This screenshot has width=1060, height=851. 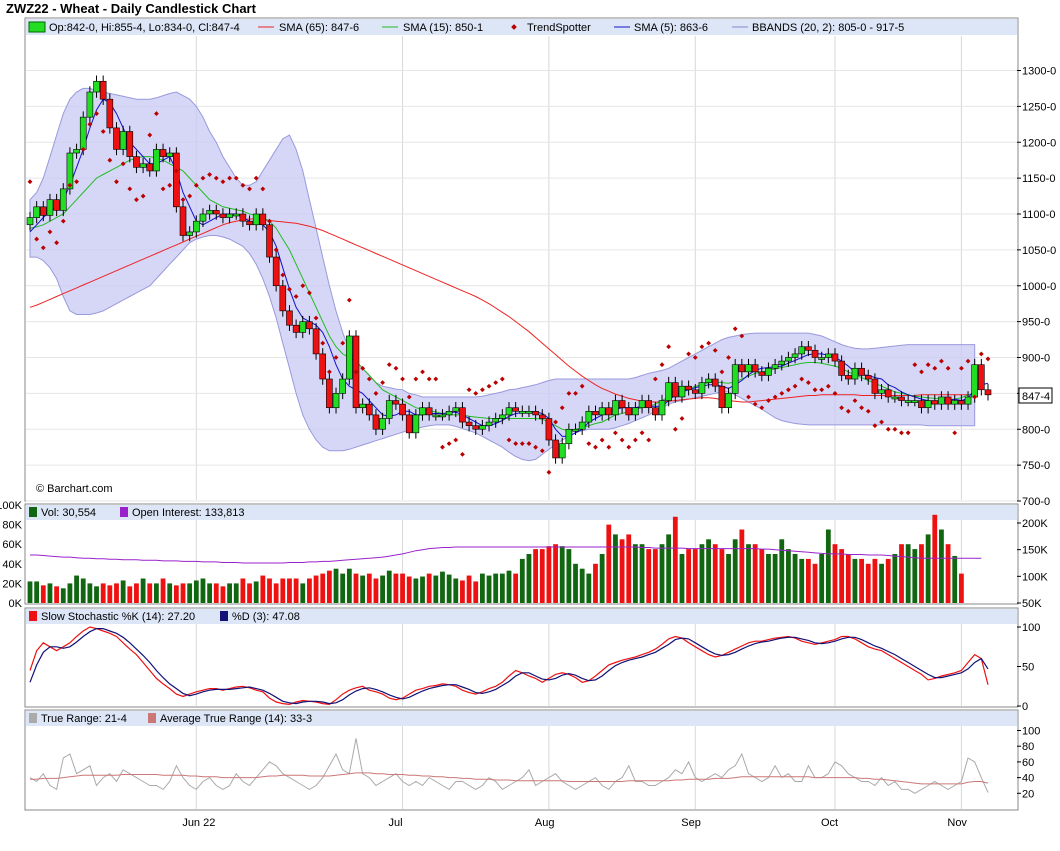 What do you see at coordinates (1036, 323) in the screenshot?
I see `price-tick-label: 950-0` at bounding box center [1036, 323].